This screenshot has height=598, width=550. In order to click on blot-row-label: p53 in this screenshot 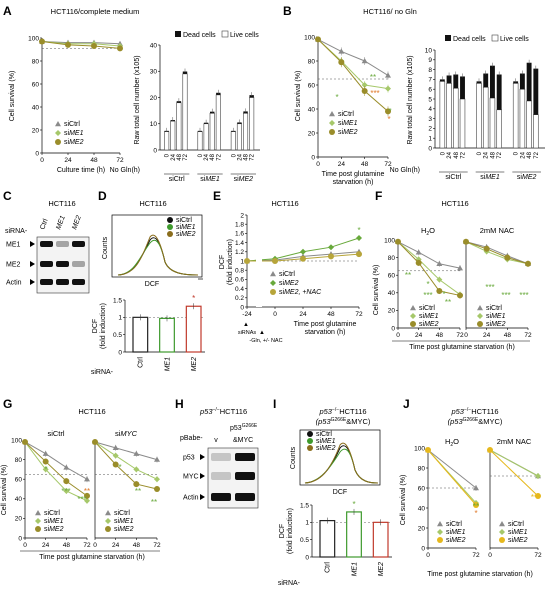, I will do `click(189, 458)`.